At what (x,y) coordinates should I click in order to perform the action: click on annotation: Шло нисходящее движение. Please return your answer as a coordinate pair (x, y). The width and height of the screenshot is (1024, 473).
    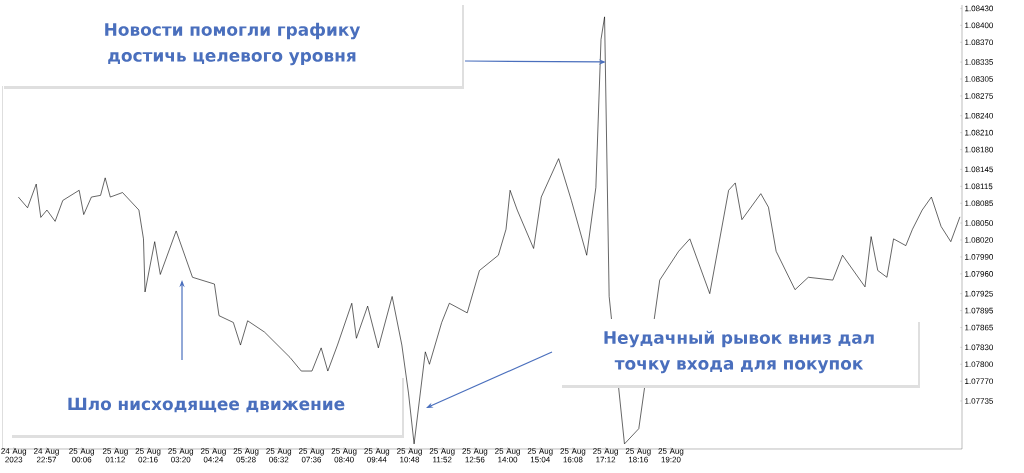
    Looking at the image, I should click on (206, 405).